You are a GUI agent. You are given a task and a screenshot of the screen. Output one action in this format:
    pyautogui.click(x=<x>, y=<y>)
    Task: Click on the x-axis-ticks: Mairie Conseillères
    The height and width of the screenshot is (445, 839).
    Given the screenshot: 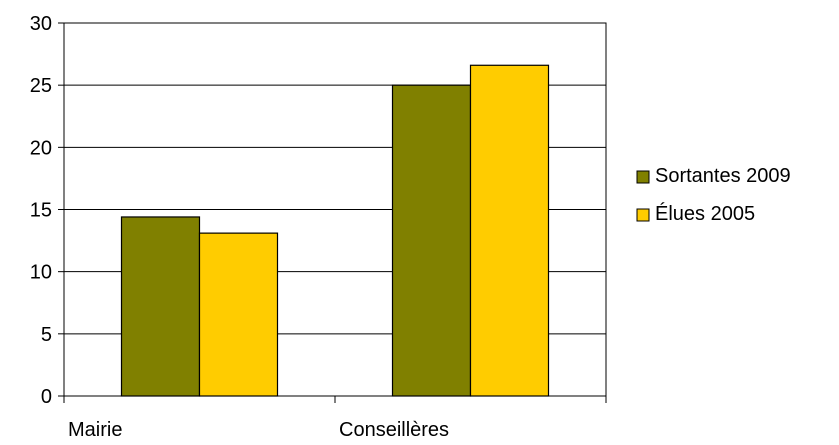 What is the action you would take?
    pyautogui.click(x=335, y=418)
    